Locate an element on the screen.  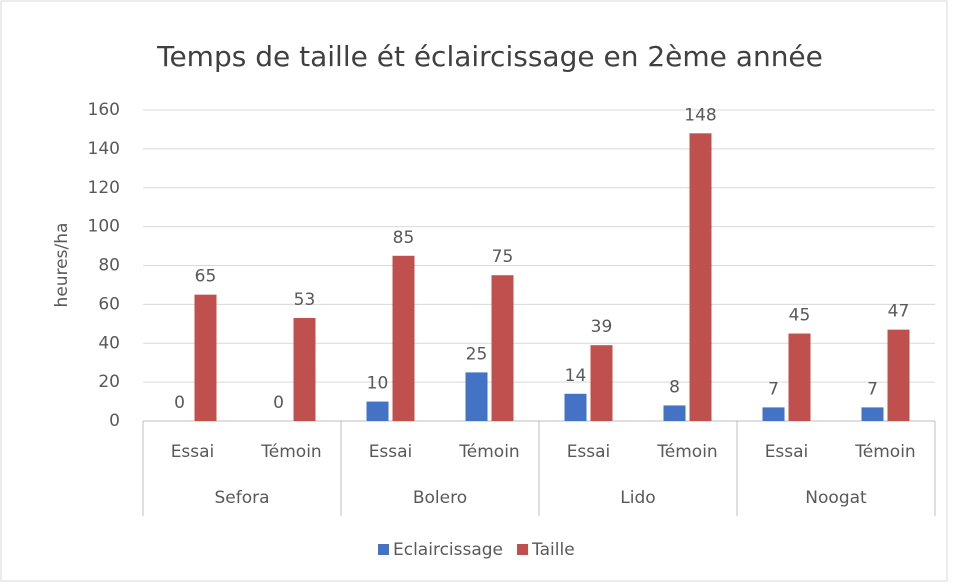
data-label: 39 is located at coordinates (602, 327).